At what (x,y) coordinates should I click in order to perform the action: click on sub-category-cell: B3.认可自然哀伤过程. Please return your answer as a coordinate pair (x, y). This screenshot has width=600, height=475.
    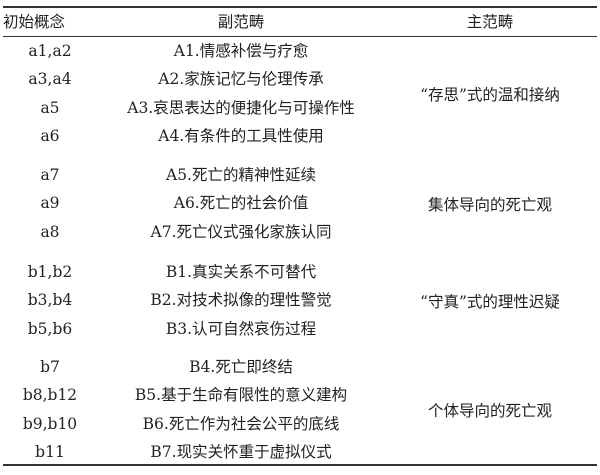
    Looking at the image, I should click on (241, 328).